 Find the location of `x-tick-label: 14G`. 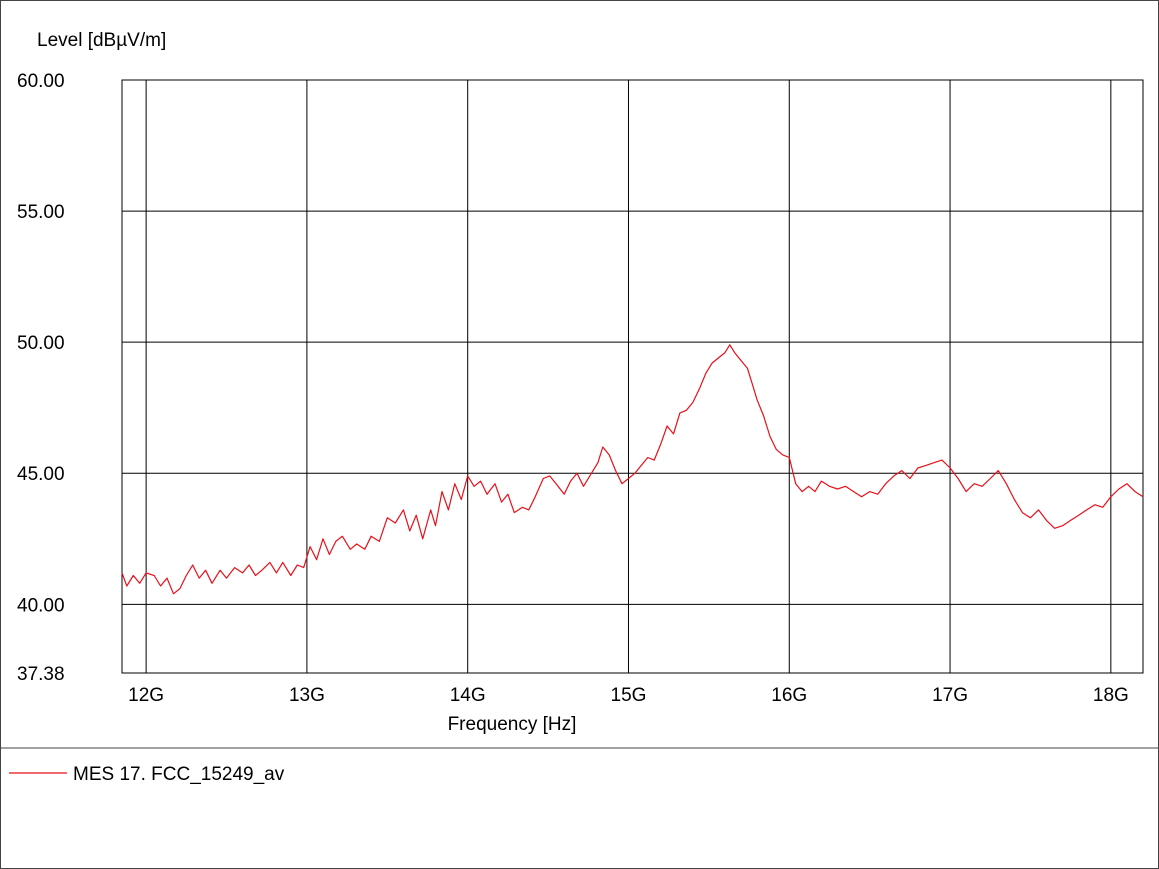

x-tick-label: 14G is located at coordinates (468, 695).